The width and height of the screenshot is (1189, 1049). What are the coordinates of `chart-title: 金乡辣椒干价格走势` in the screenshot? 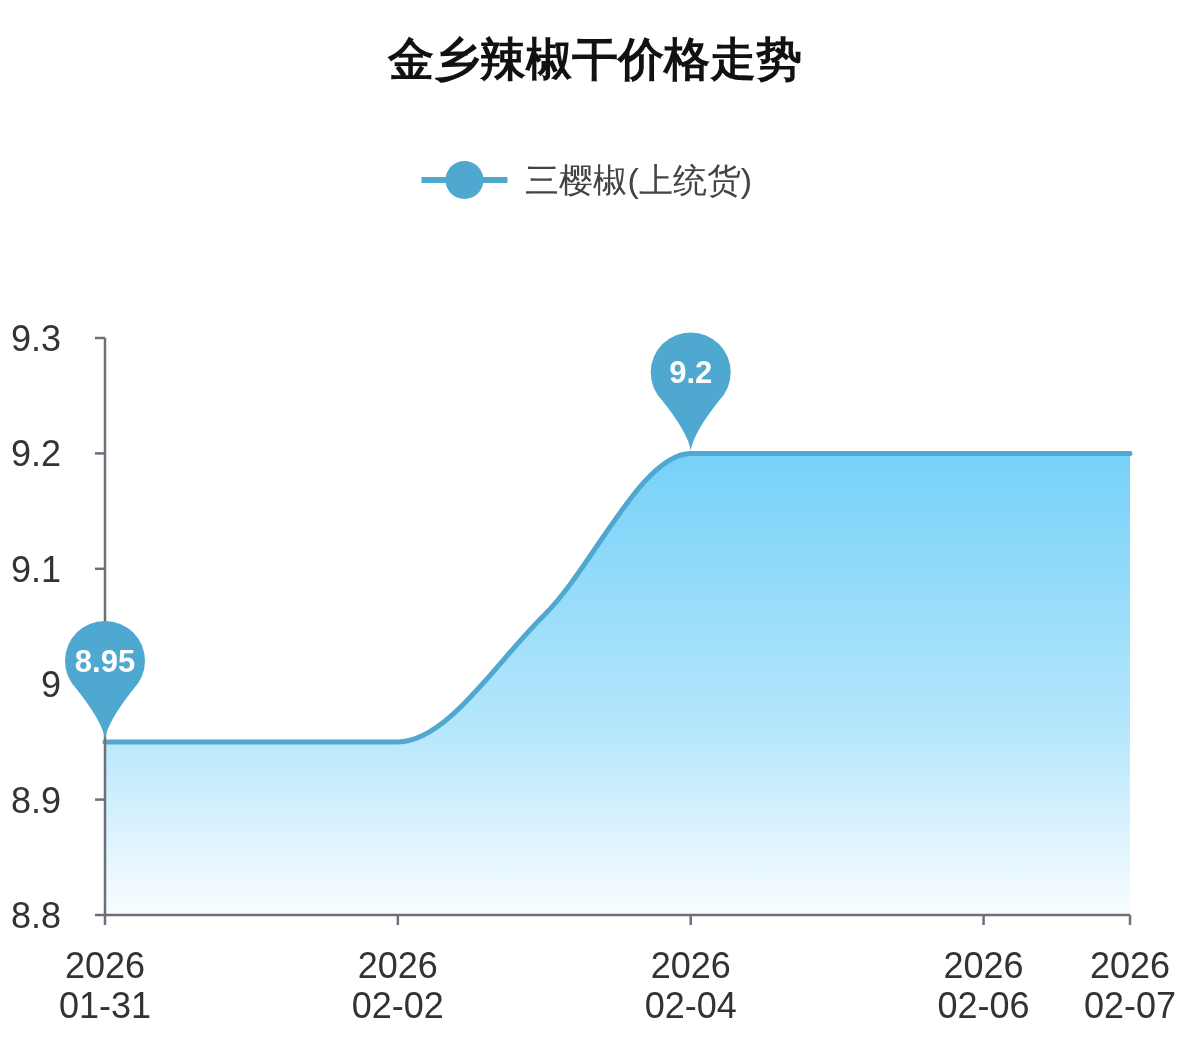 It's located at (594, 59).